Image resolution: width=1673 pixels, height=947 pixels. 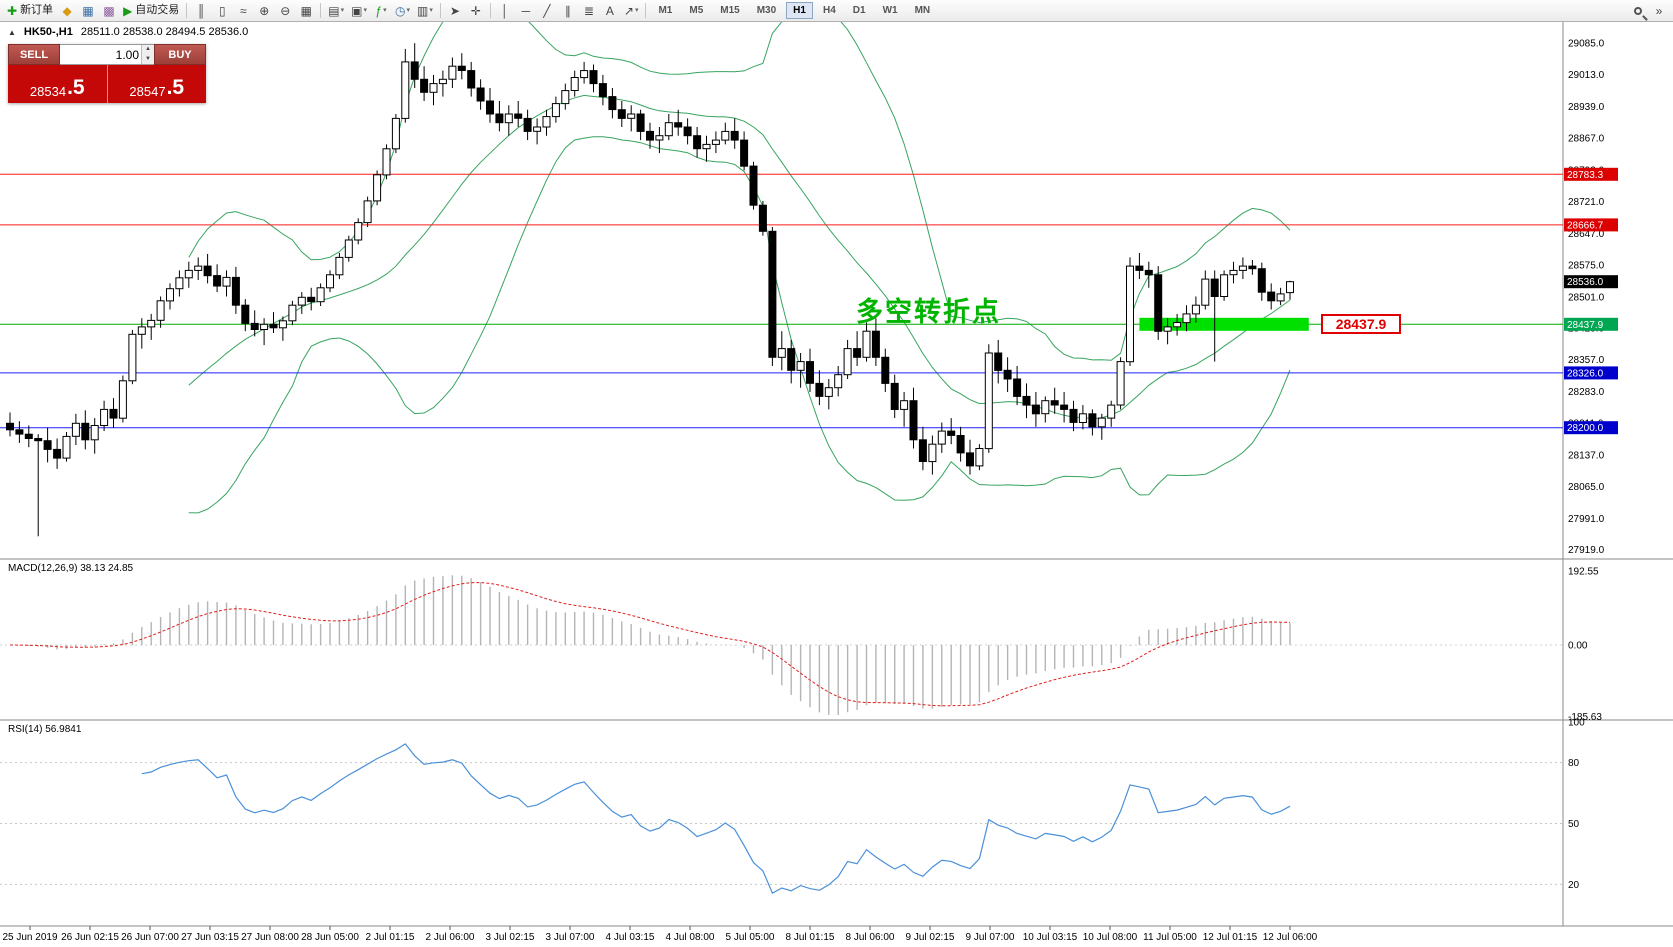 I want to click on crosshair-icon: ✛, so click(x=475, y=10).